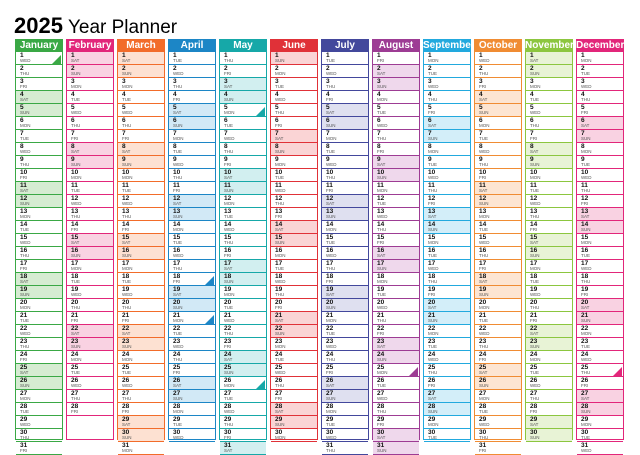  What do you see at coordinates (549, 110) in the screenshot?
I see `day-cell: 5 WED` at bounding box center [549, 110].